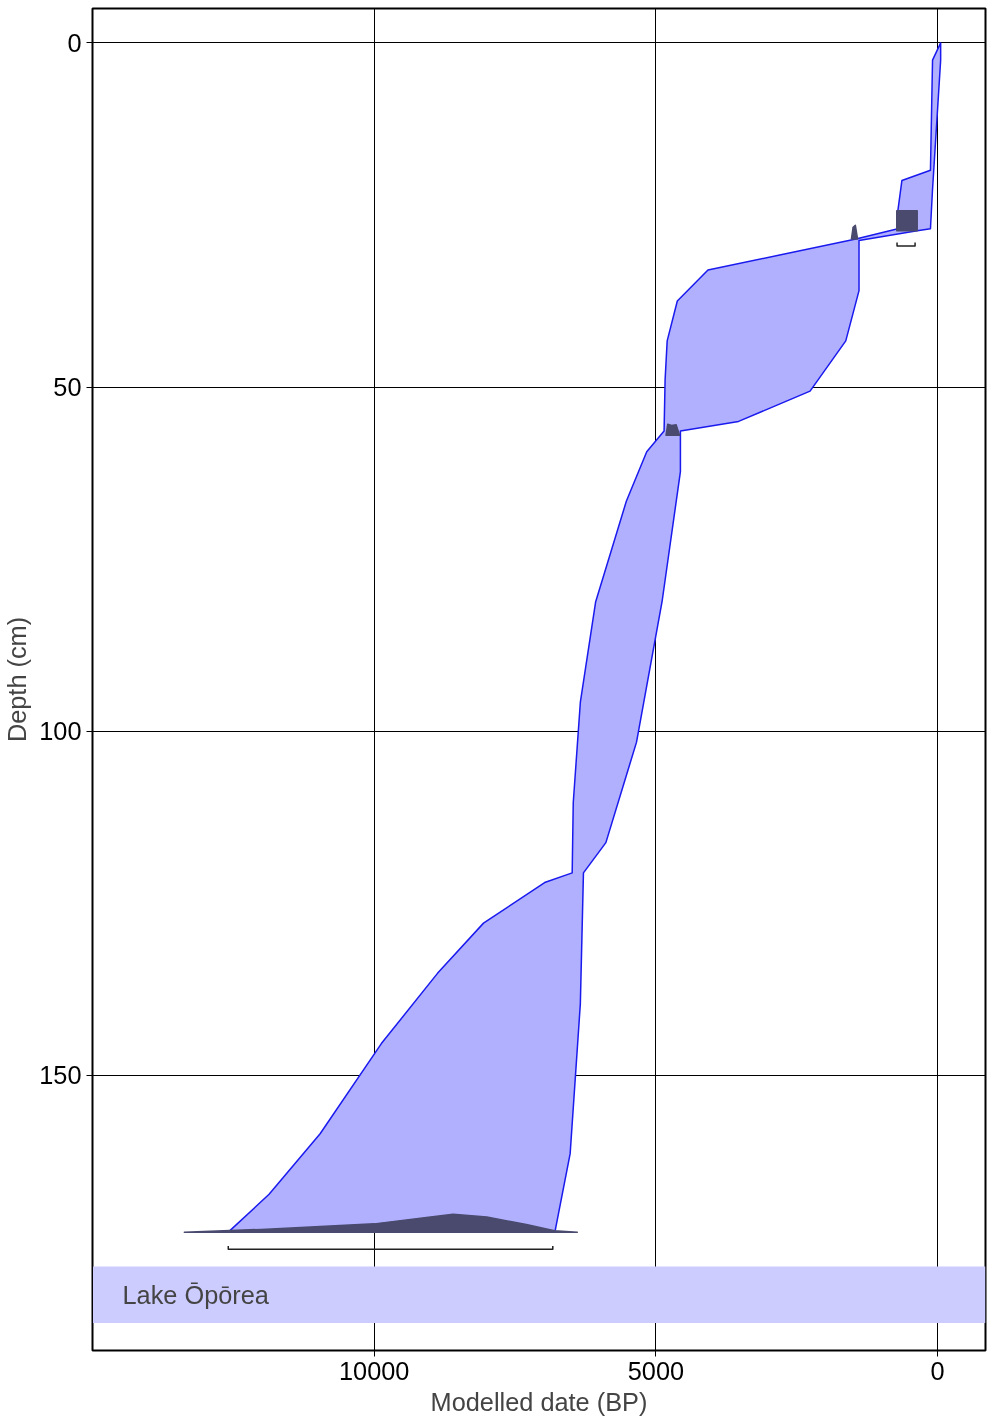  I want to click on y-tick-label: 50, so click(67, 387).